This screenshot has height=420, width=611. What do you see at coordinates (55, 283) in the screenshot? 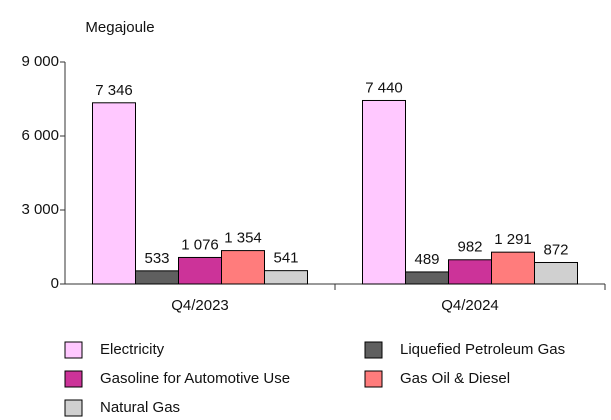
I see `y-tick-label: 0` at bounding box center [55, 283].